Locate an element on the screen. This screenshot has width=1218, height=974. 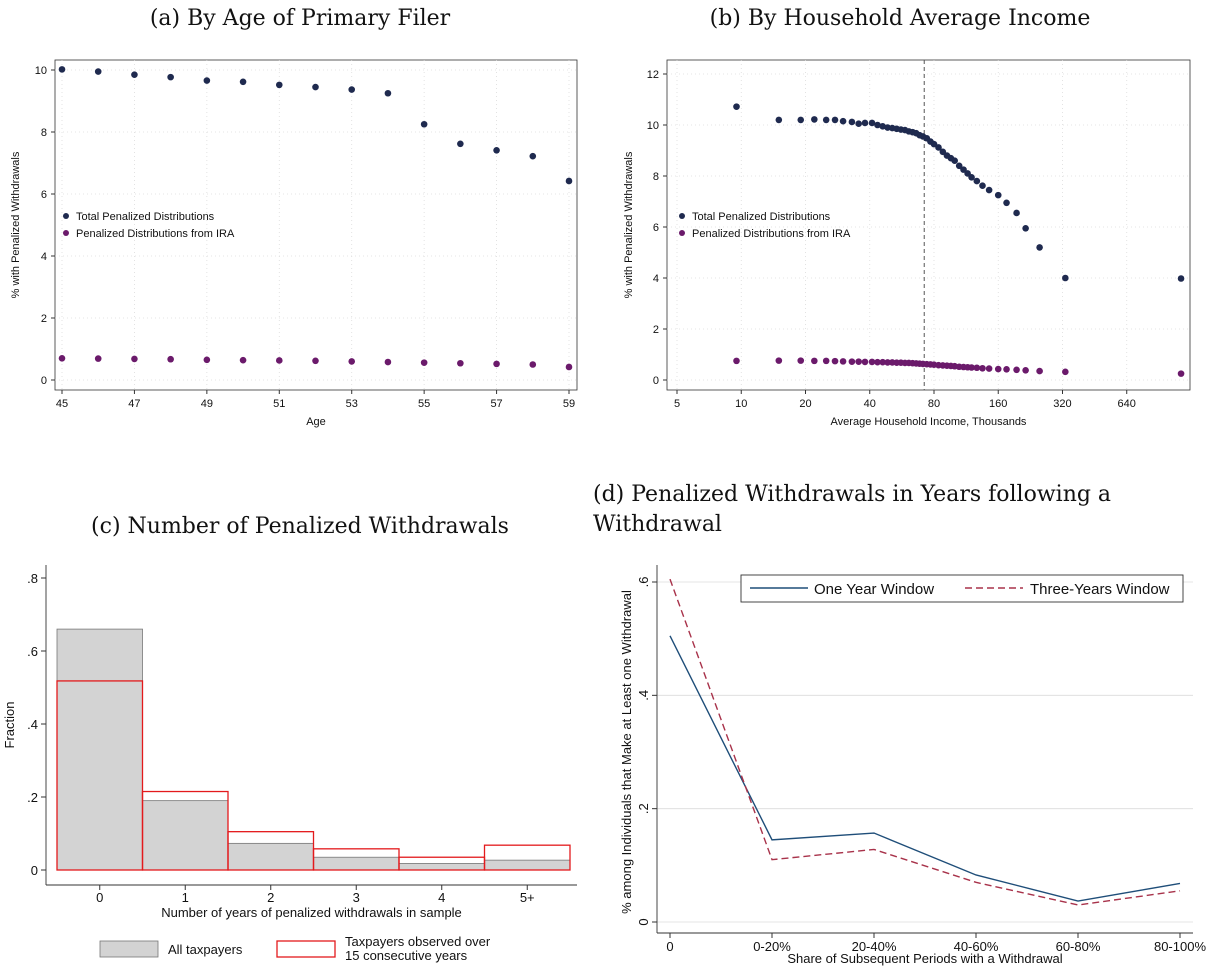
legend-label: All taxpayers is located at coordinates (205, 949).